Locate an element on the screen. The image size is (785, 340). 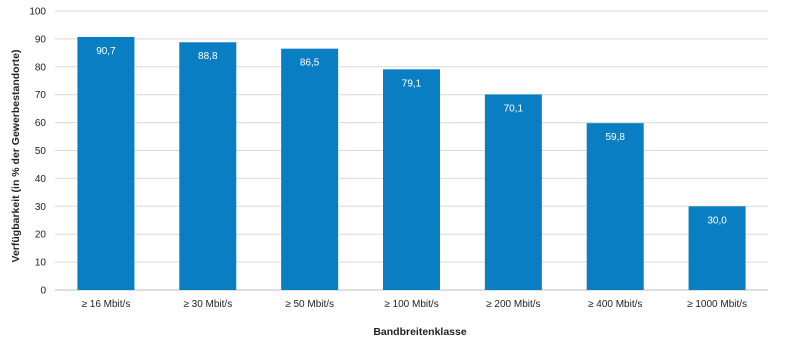
bar-value-label: 90,7 is located at coordinates (106, 51).